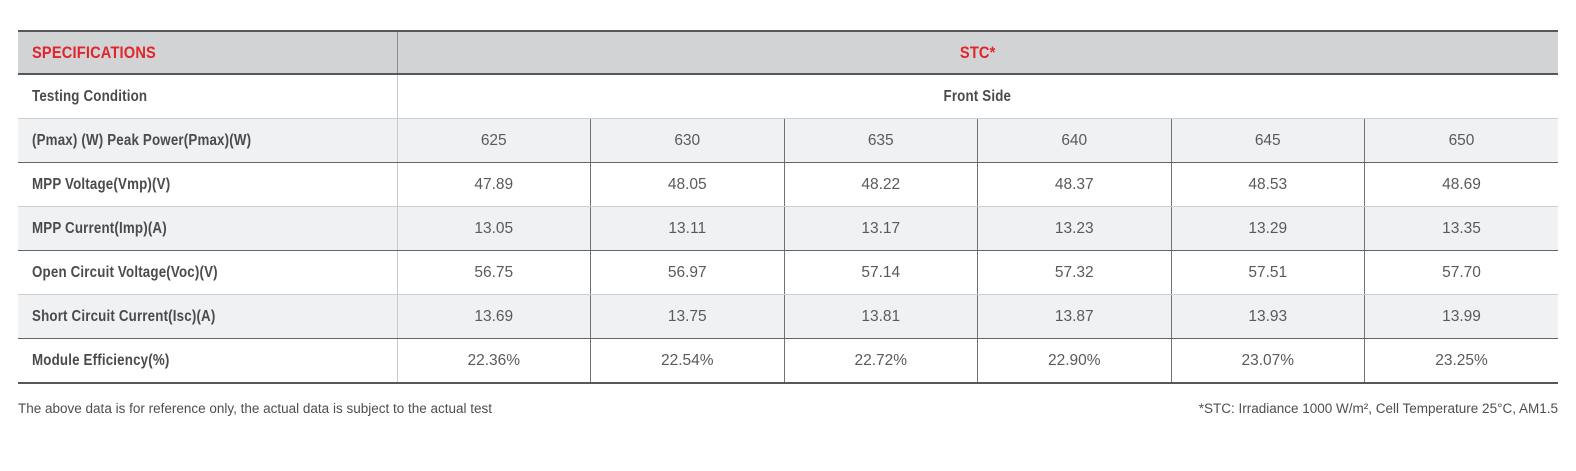 This screenshot has height=471, width=1576. Describe the element at coordinates (1267, 140) in the screenshot. I see `value-cell: 645` at that location.